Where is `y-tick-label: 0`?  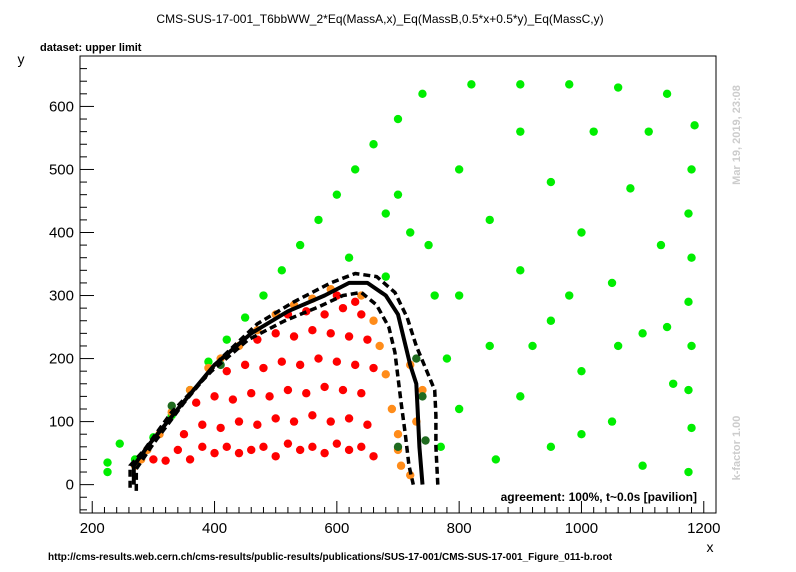 y-tick-label: 0 is located at coordinates (70, 485).